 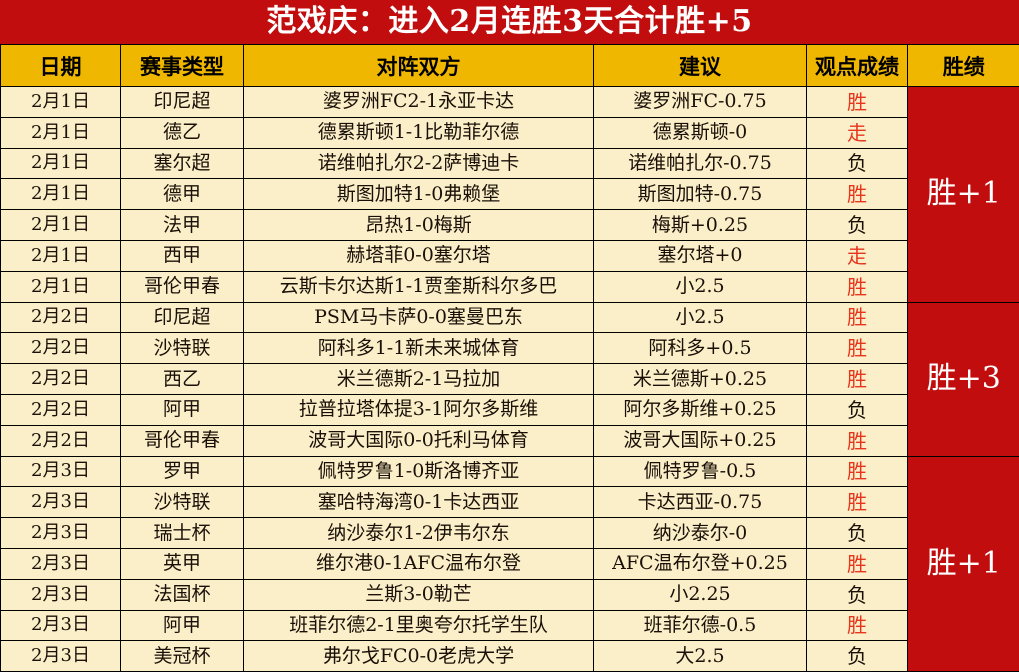 I want to click on cell-advice: 梅斯+0.25, so click(x=700, y=225).